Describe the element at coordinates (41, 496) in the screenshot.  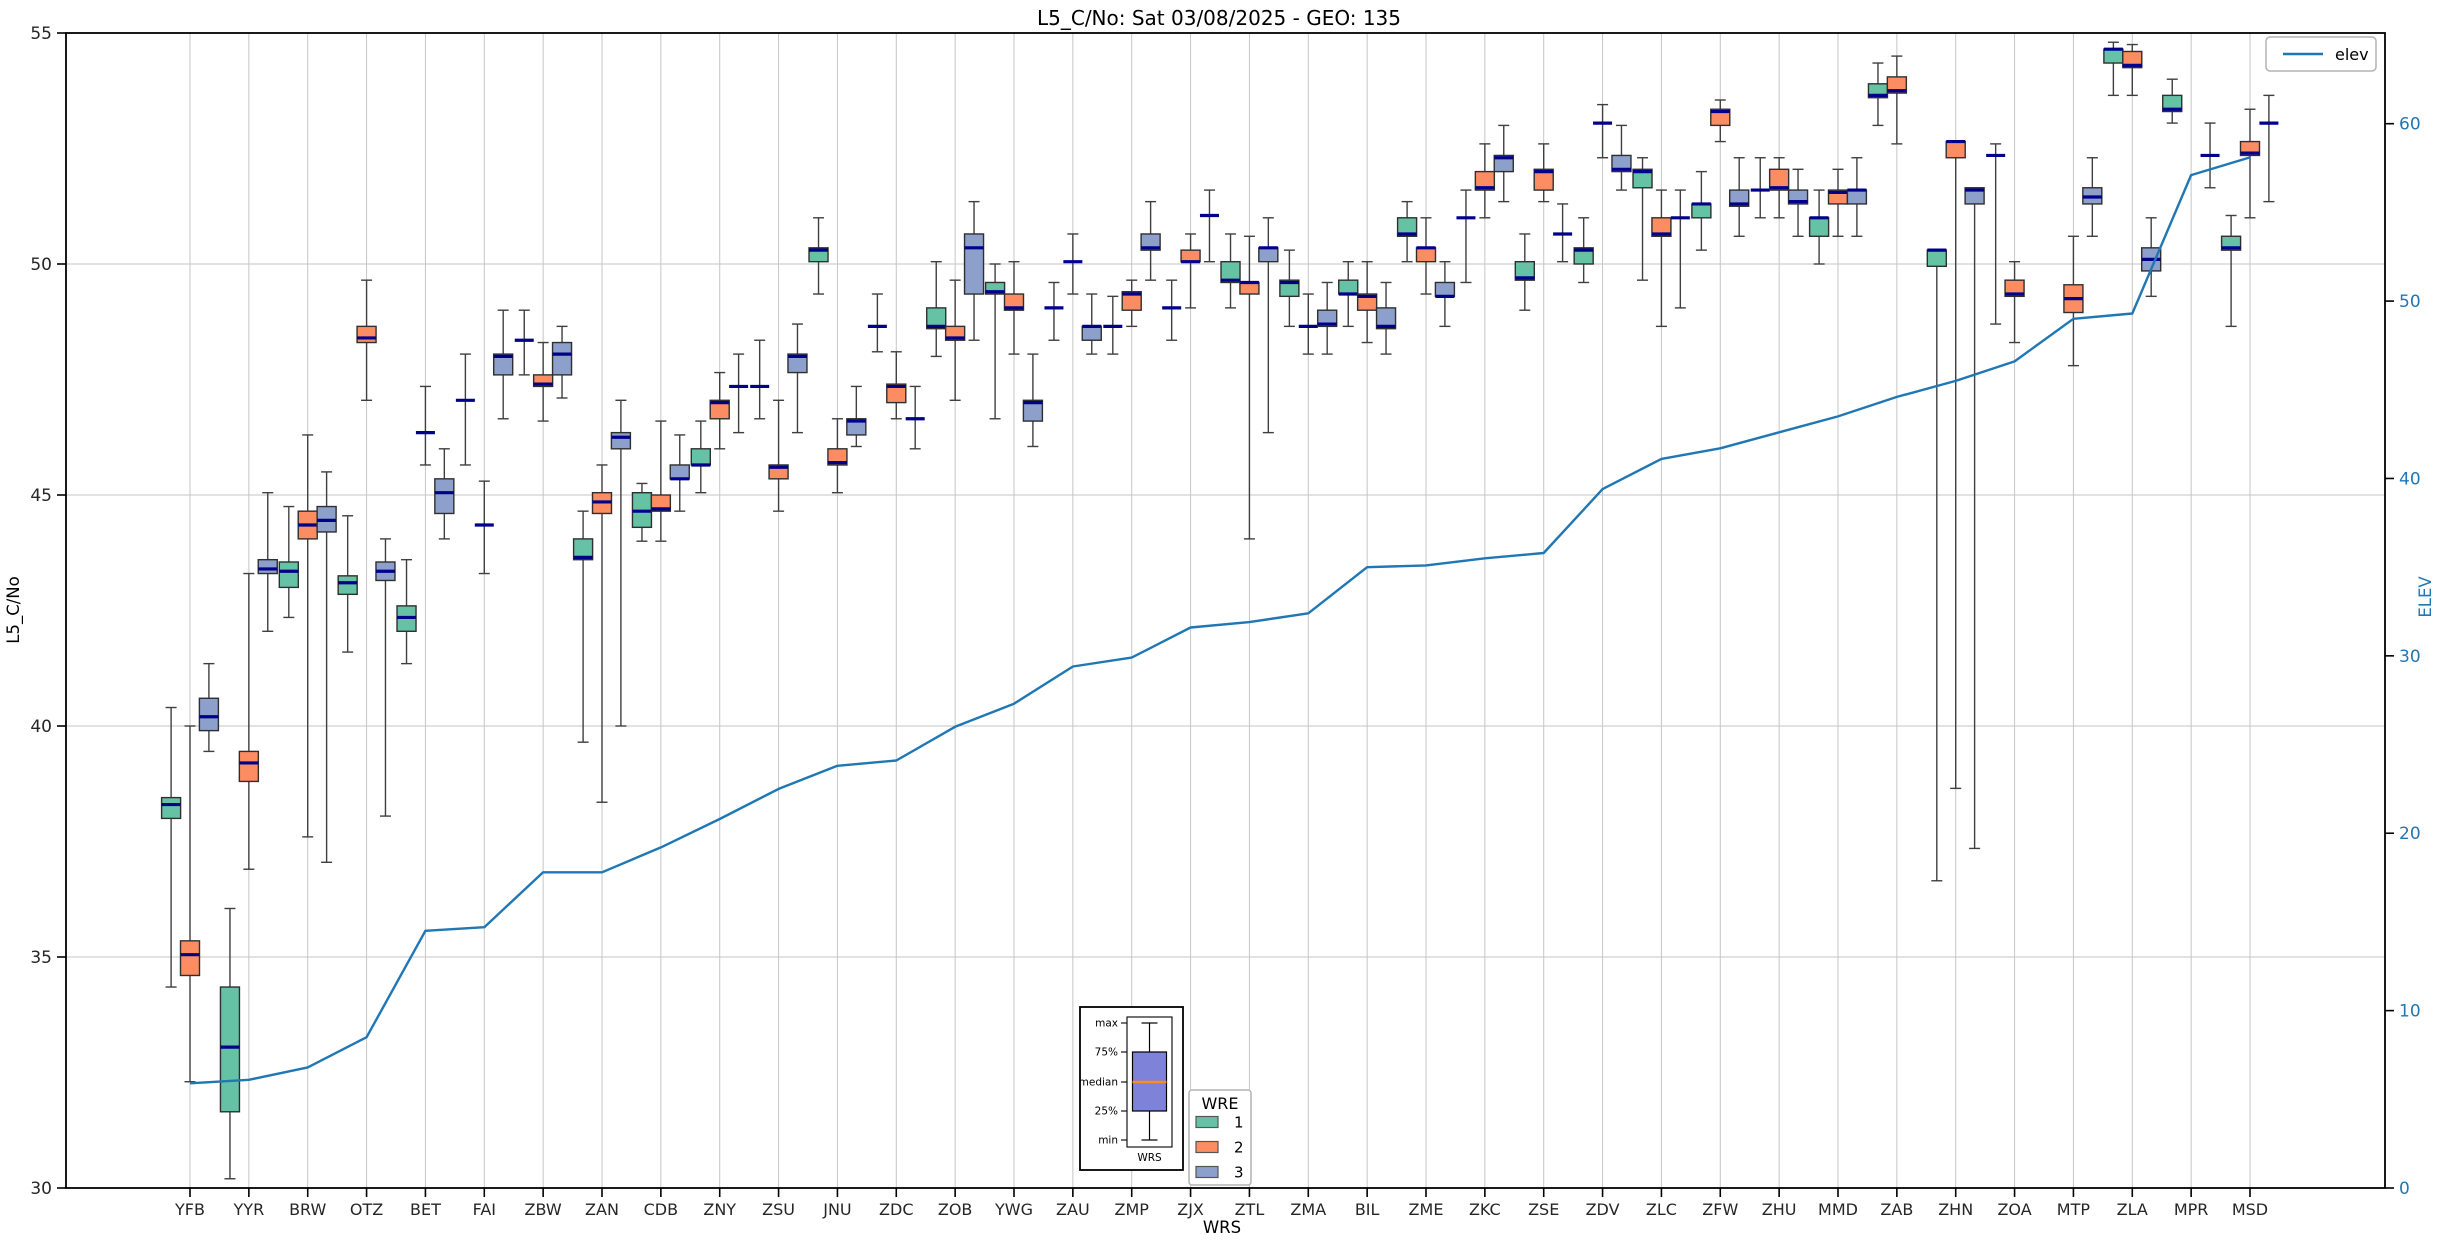
I see `left-tick-label-45: 45` at that location.